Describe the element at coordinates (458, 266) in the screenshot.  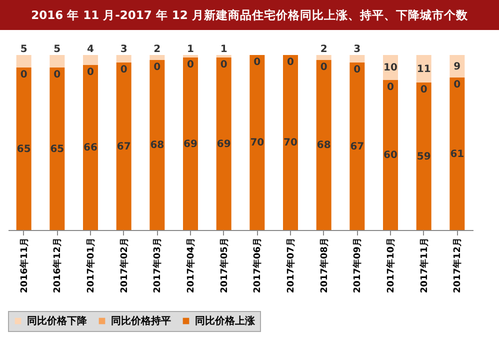
I see `x-tick-label: 2017年12月` at that location.